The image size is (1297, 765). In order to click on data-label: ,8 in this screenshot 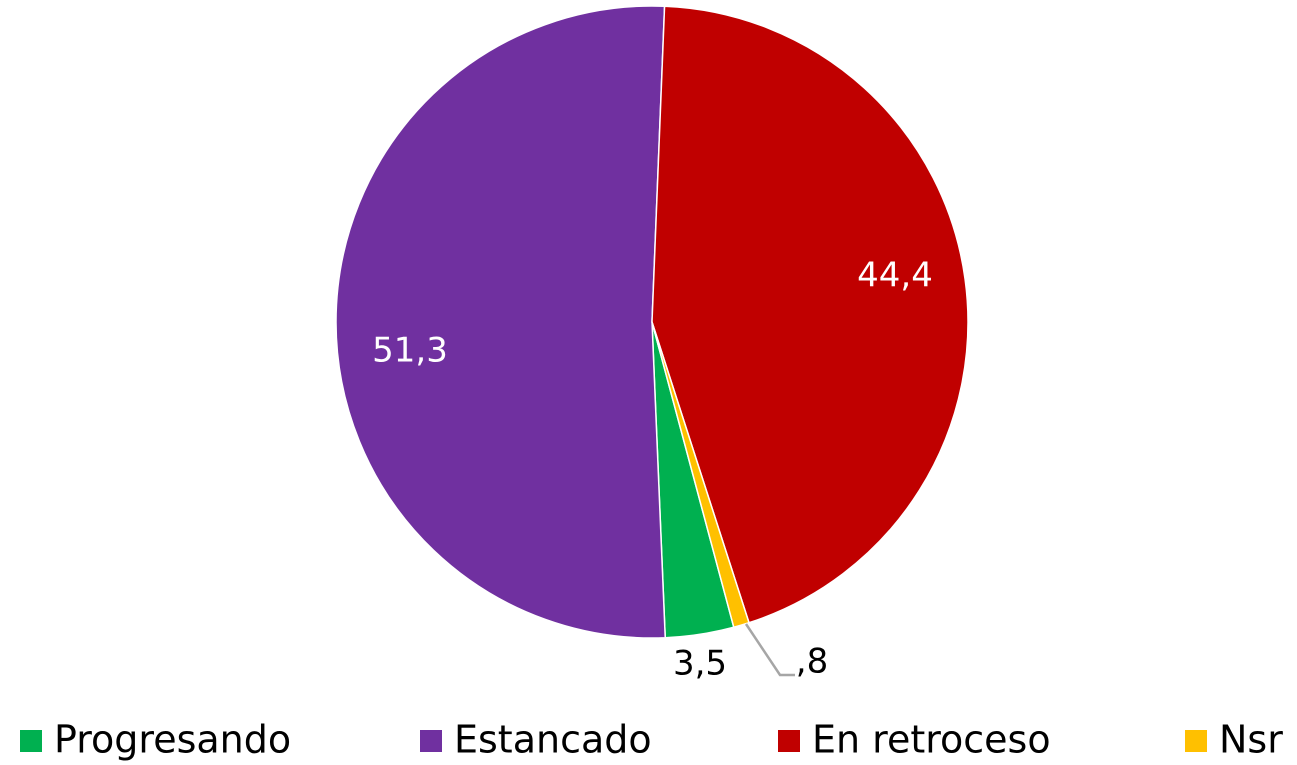, I will do `click(812, 662)`.